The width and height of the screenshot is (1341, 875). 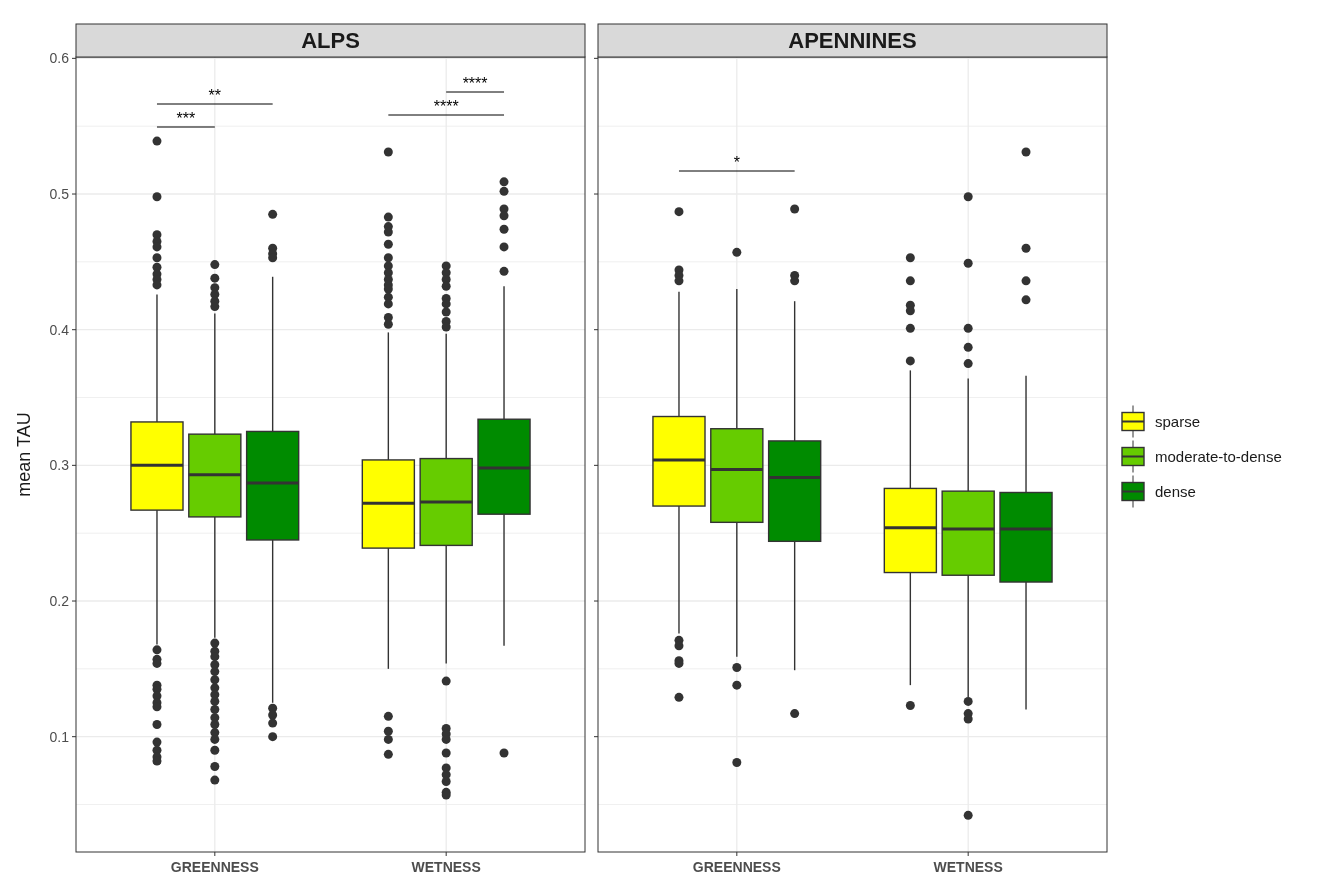 What do you see at coordinates (1178, 421) in the screenshot?
I see `legend-label: sparse` at bounding box center [1178, 421].